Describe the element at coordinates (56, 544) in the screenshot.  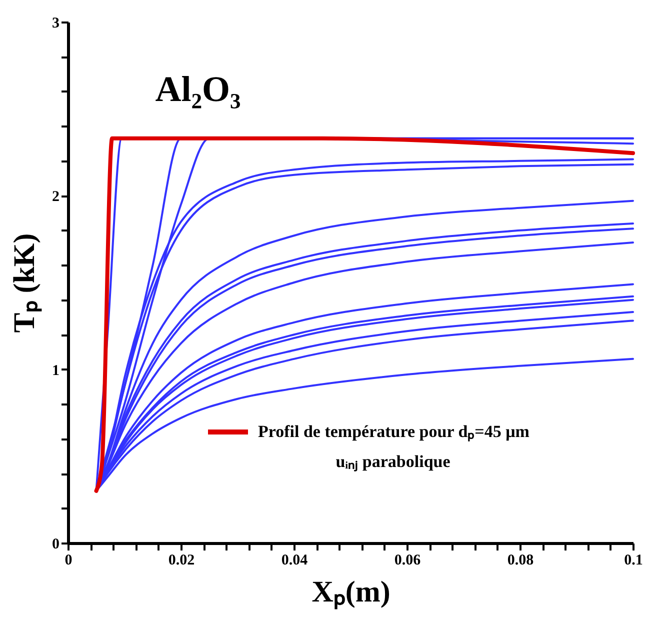
I see `y-tick-label: 0` at that location.